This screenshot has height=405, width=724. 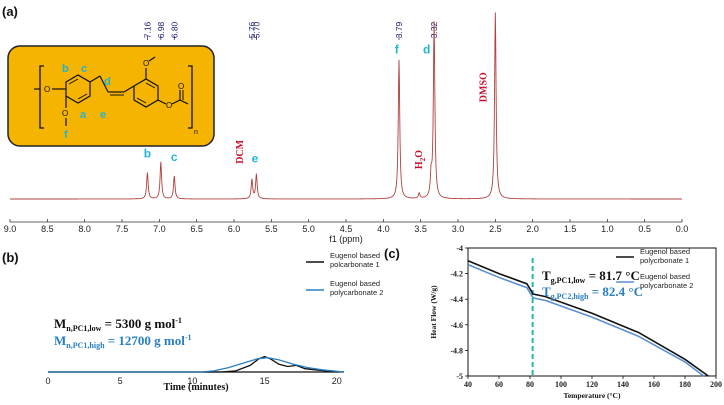 What do you see at coordinates (346, 229) in the screenshot?
I see `nmr-x-tick-label: 4.5` at bounding box center [346, 229].